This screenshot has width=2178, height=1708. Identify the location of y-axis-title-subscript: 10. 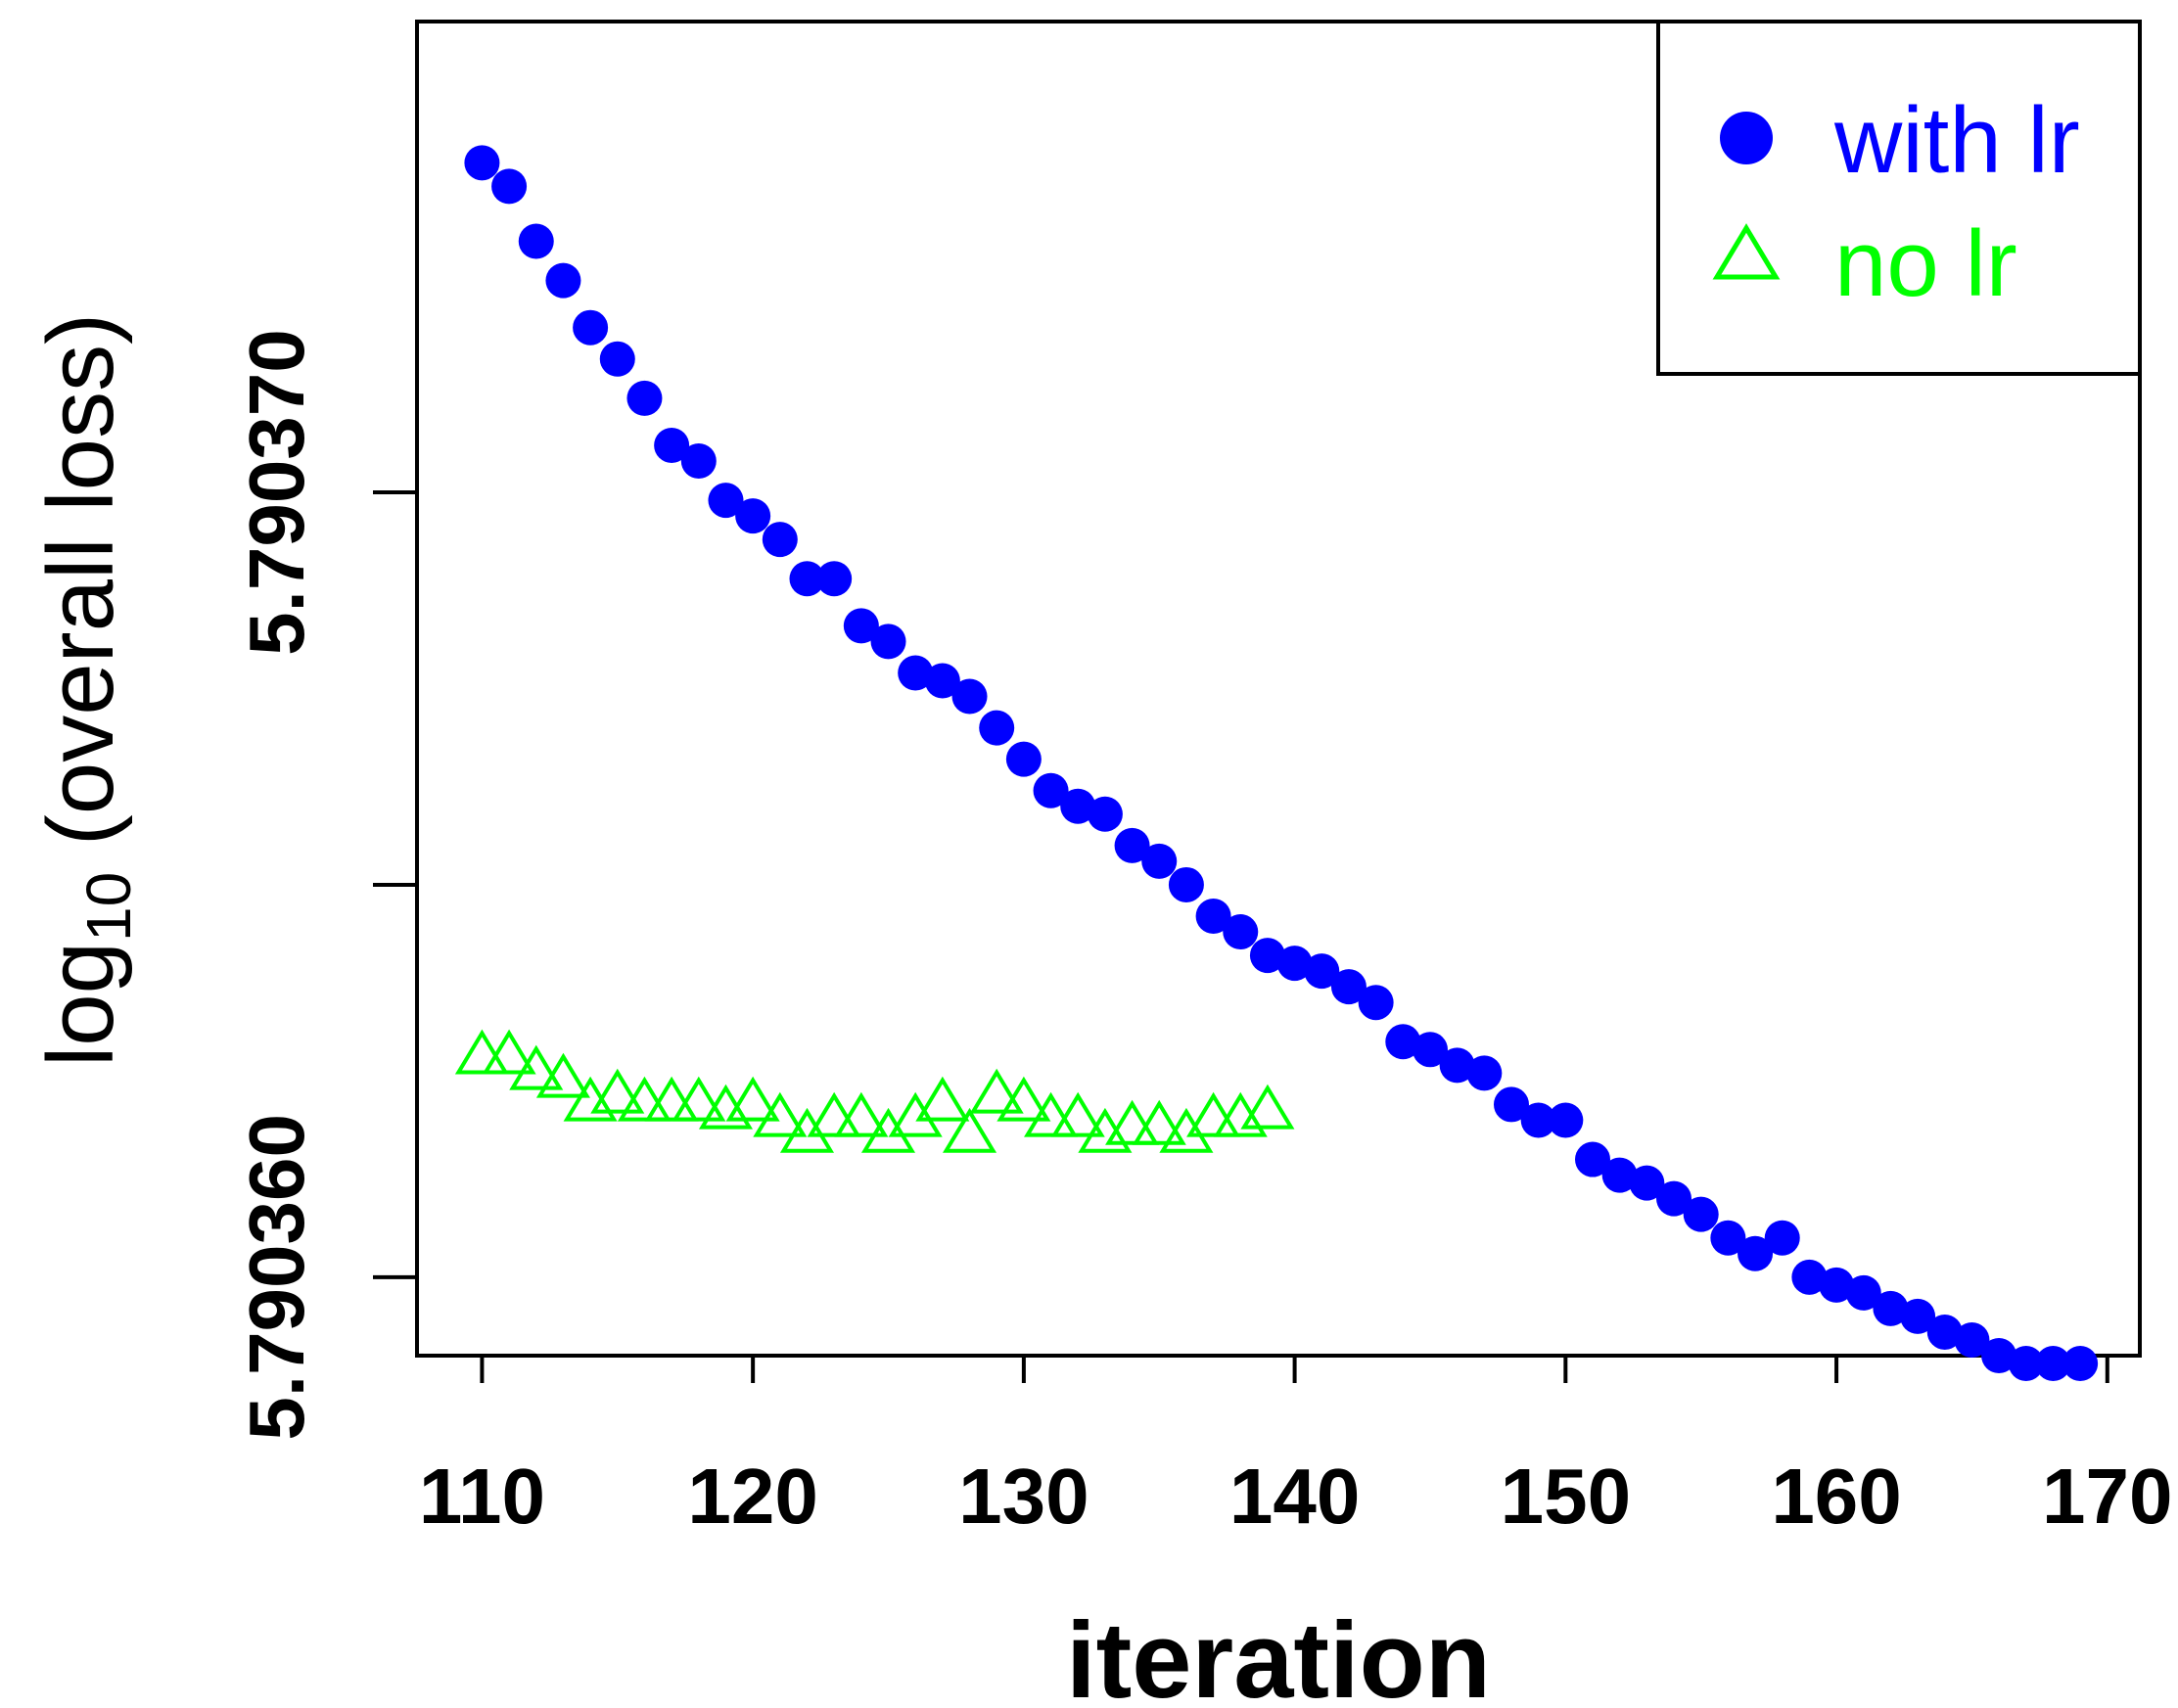
(109, 907).